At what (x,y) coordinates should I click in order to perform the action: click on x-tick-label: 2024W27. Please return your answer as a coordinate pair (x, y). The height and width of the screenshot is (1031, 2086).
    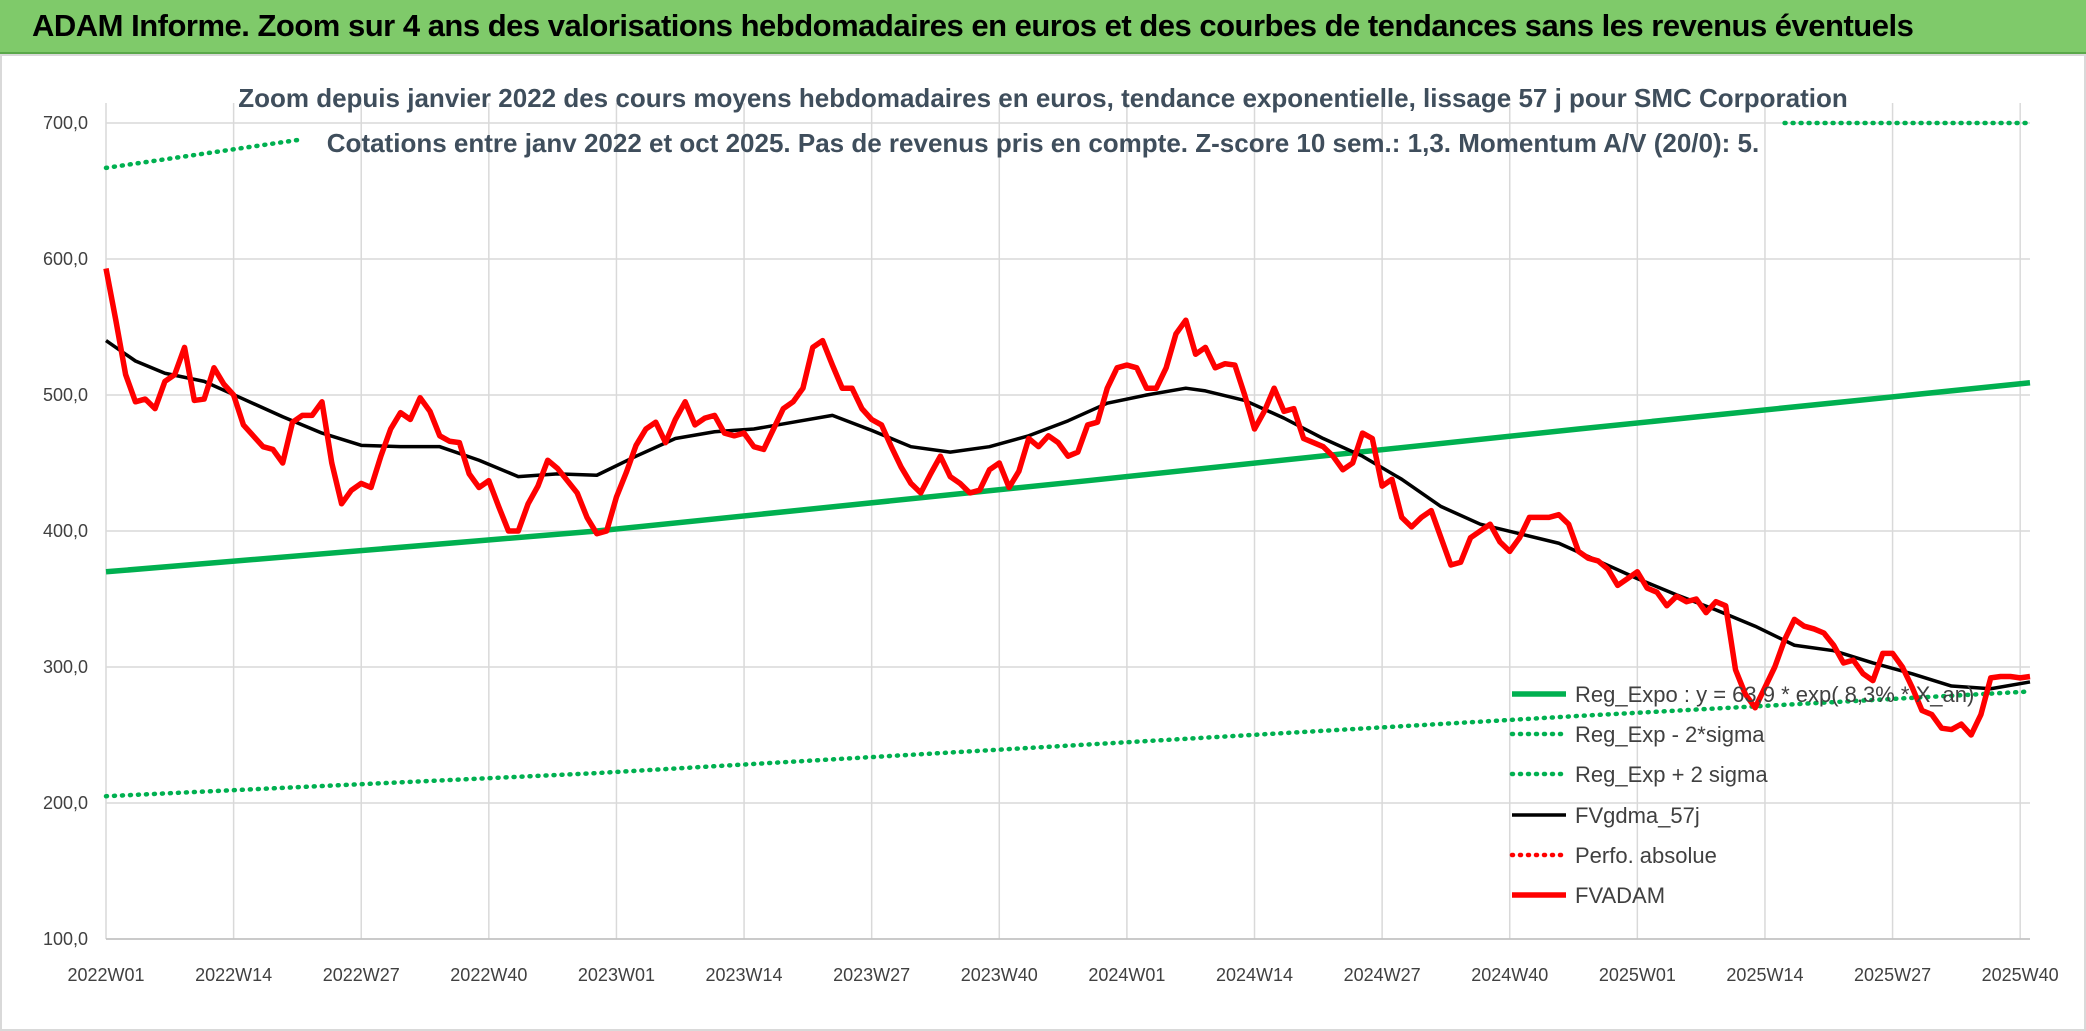
    Looking at the image, I should click on (1382, 975).